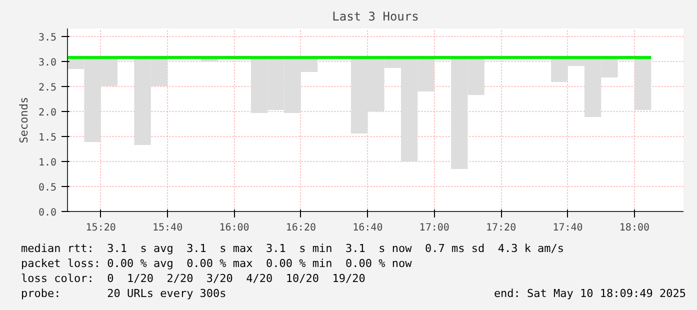 The width and height of the screenshot is (697, 310). What do you see at coordinates (501, 228) in the screenshot?
I see `x-tick-label: 17:20` at bounding box center [501, 228].